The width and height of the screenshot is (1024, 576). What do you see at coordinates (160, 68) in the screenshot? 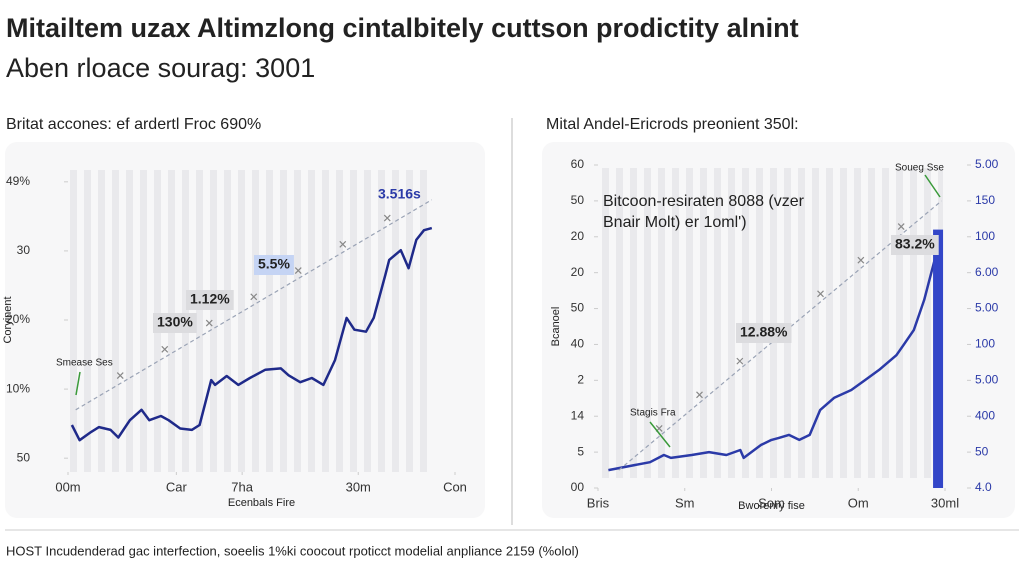
I see `page-subtitle: Aben rloace sourag: 3001` at bounding box center [160, 68].